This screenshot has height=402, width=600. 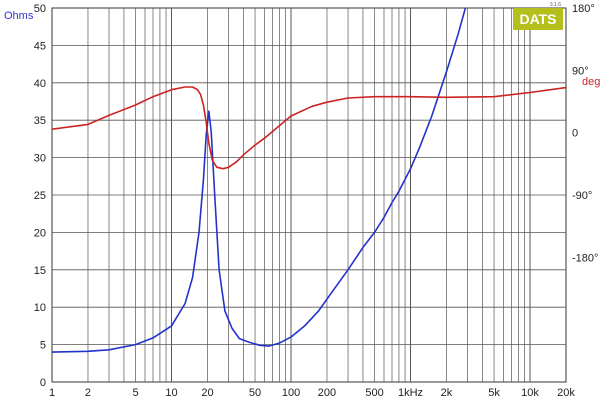 I want to click on y-left-tick-labels: 0 5 10 15 20 25 30 35 40 45 50, so click(x=40, y=196).